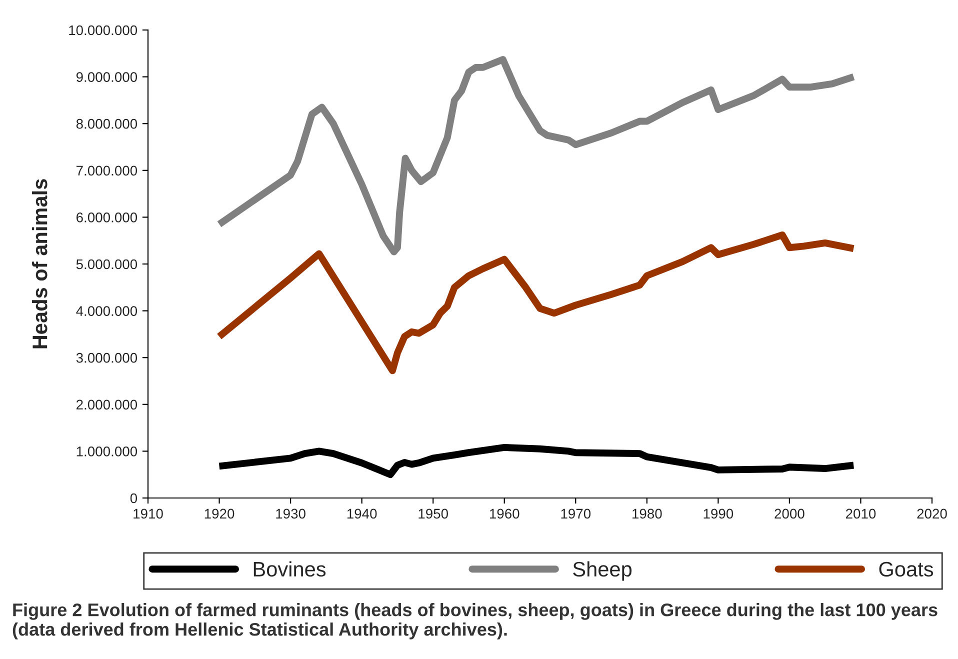 The height and width of the screenshot is (659, 958). I want to click on y-tick-label: 2.000.000, so click(107, 405).